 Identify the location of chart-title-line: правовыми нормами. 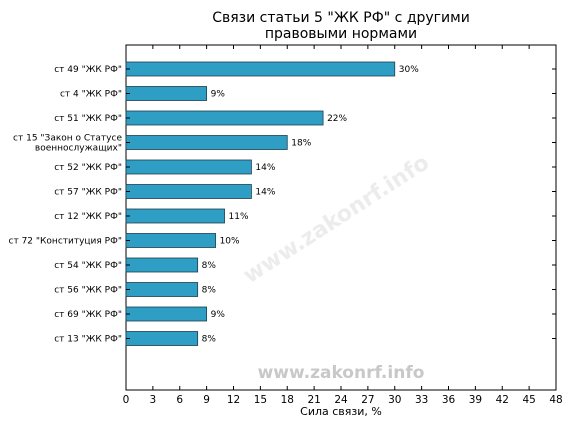
(341, 34).